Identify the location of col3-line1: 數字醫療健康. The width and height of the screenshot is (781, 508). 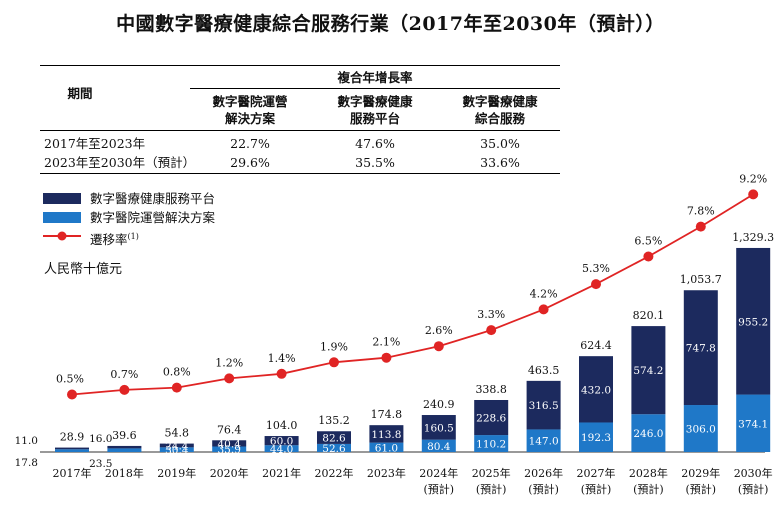
(500, 101).